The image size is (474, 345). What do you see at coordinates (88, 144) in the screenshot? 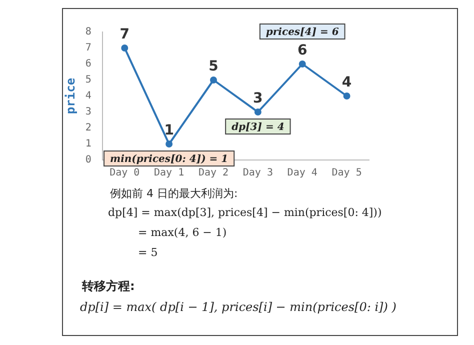
I see `y-tick-label: 1` at bounding box center [88, 144].